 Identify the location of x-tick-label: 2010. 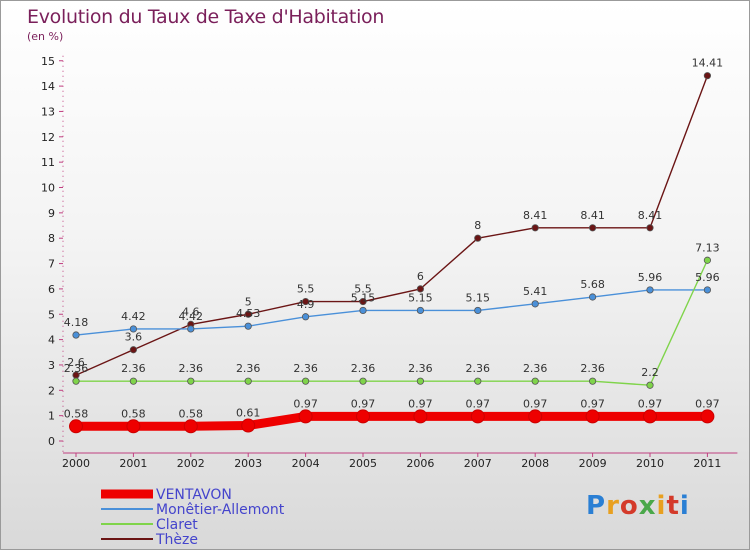
(650, 463).